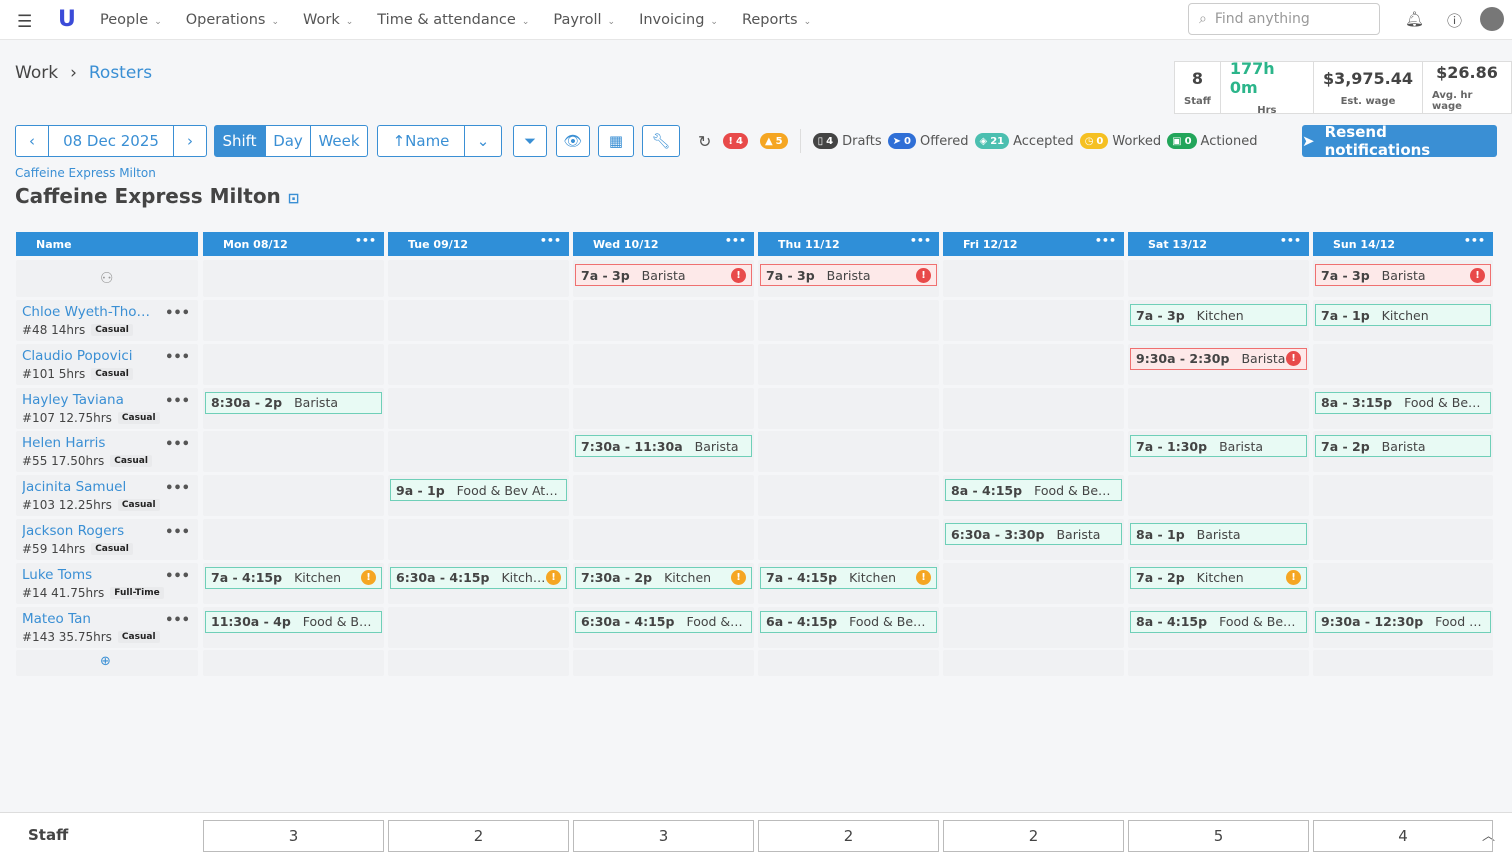  I want to click on shift-card: 7a - 1:30p Barista, so click(1218, 446).